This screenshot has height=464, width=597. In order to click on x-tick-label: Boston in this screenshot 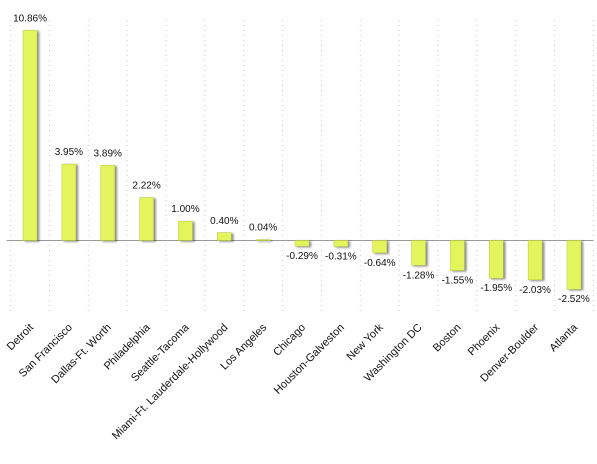, I will do `click(447, 338)`.